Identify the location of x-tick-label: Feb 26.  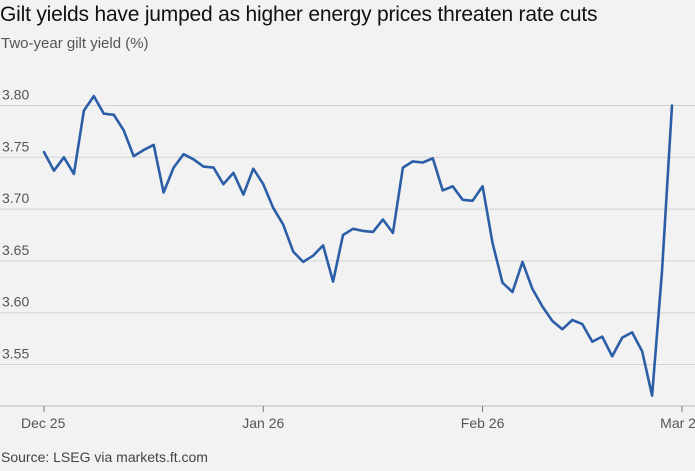
(483, 423).